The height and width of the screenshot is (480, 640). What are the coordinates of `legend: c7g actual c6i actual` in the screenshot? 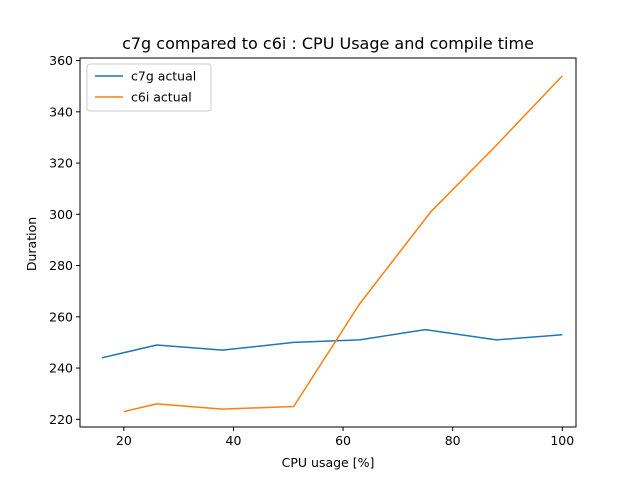 It's located at (149, 87).